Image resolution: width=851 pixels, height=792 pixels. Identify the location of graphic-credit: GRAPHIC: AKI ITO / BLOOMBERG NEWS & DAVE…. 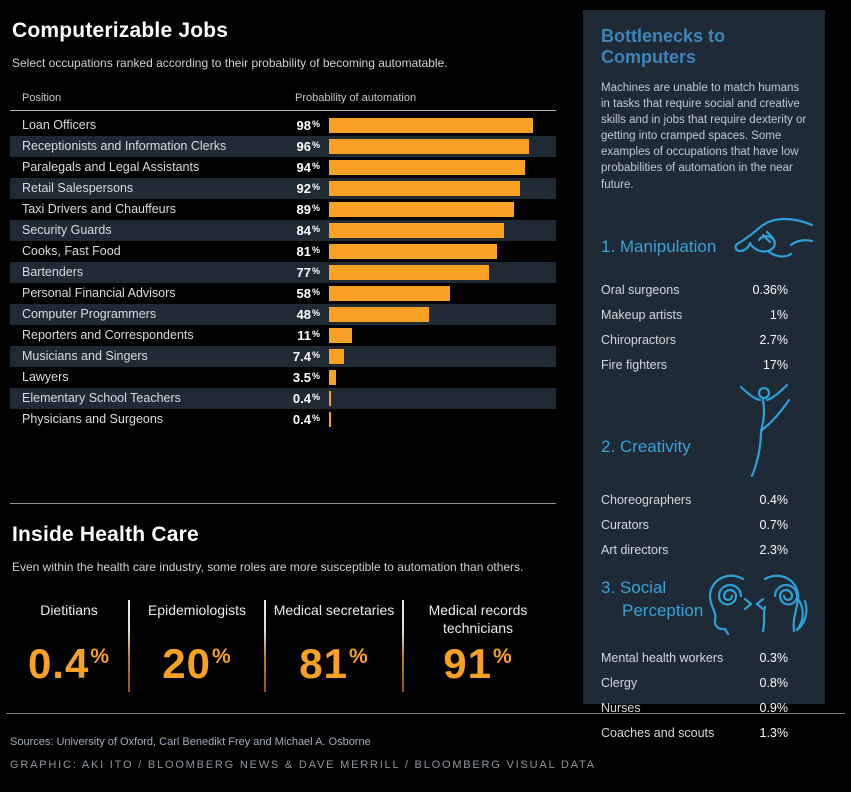
(303, 765).